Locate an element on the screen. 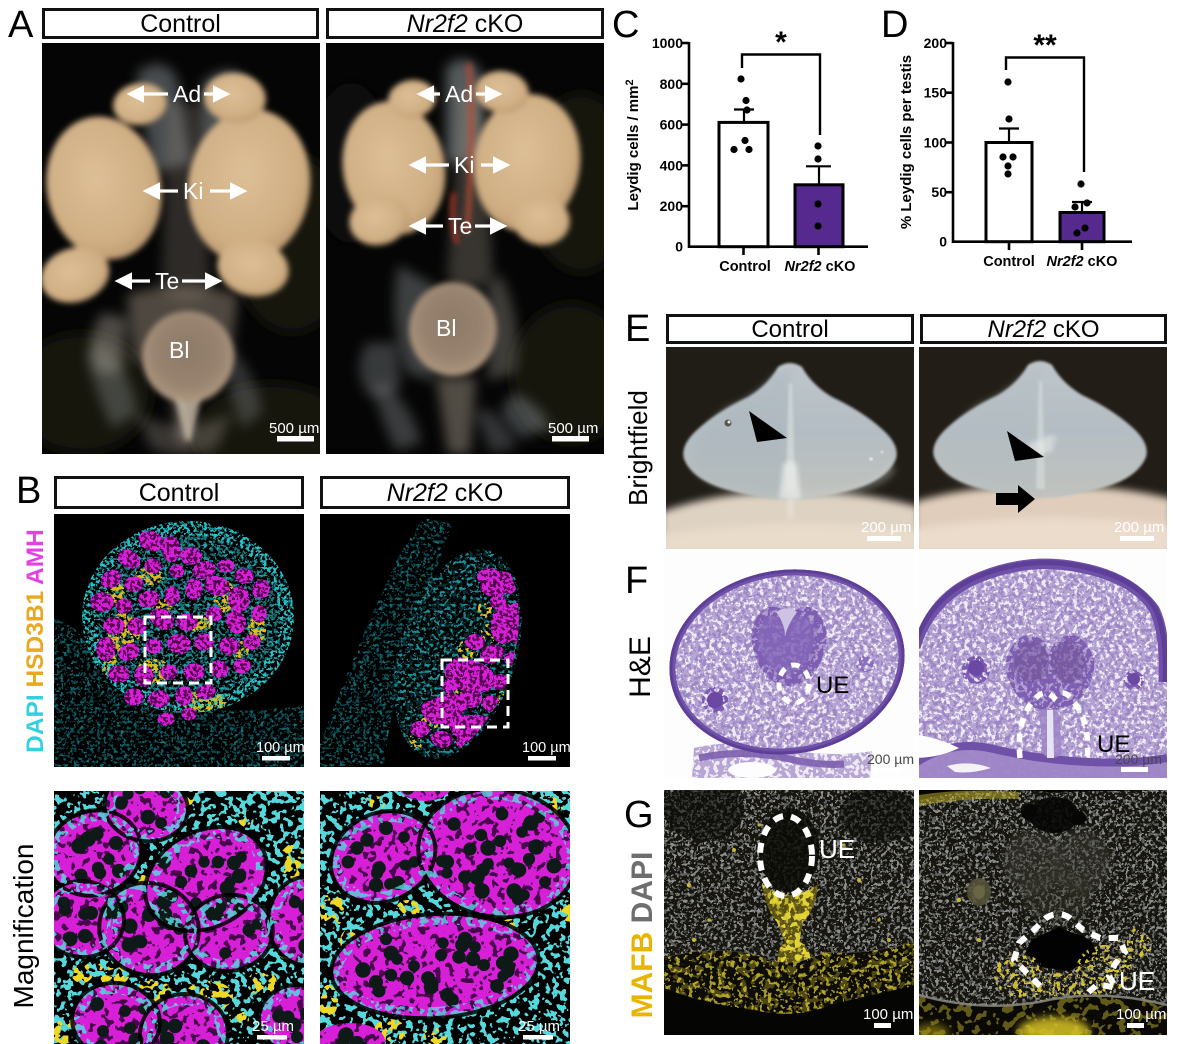 Image resolution: width=1179 pixels, height=1044 pixels. svg-text: 600 is located at coordinates (672, 125).